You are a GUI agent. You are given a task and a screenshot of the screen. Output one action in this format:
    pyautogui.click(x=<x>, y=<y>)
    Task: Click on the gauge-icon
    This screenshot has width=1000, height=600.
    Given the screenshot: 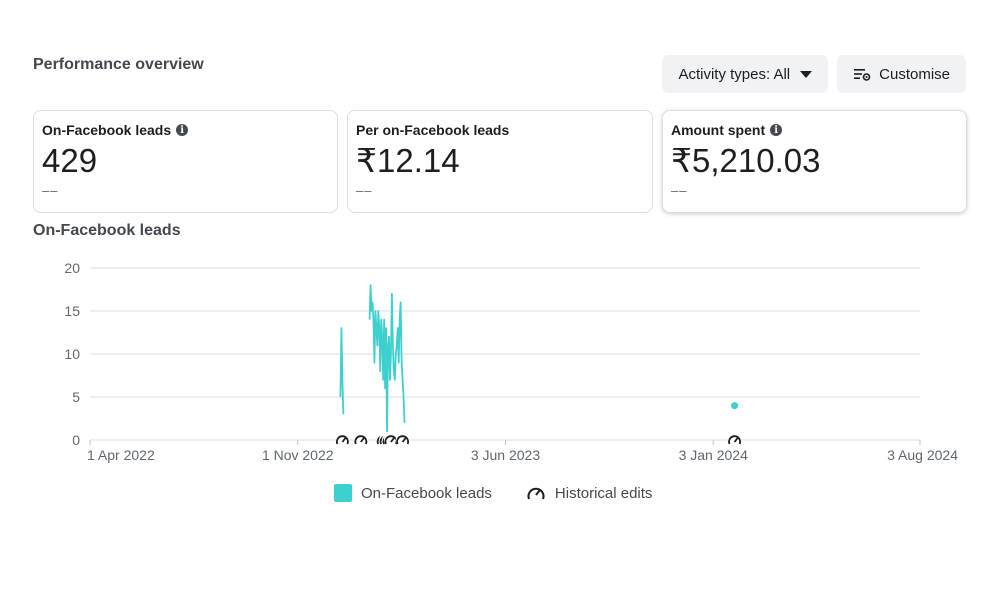 What is the action you would take?
    pyautogui.click(x=536, y=493)
    